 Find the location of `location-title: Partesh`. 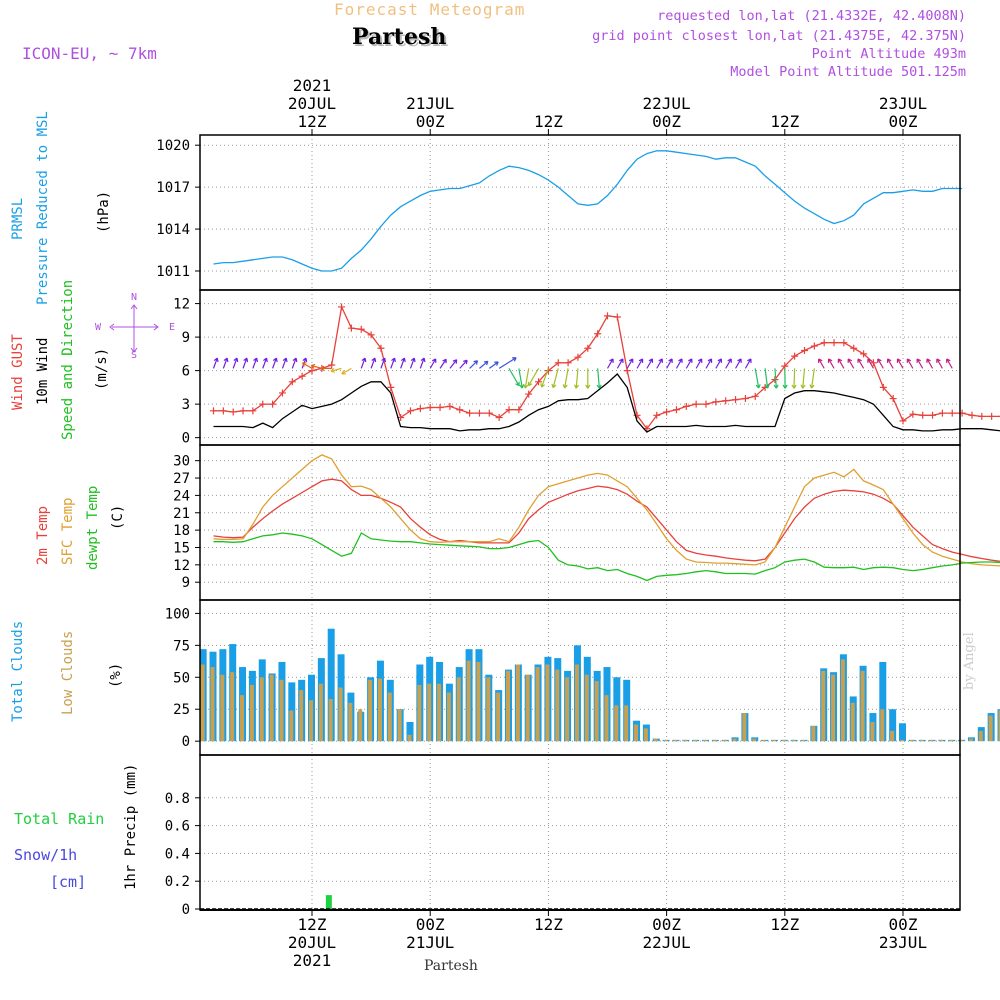

location-title: Partesh is located at coordinates (399, 37).